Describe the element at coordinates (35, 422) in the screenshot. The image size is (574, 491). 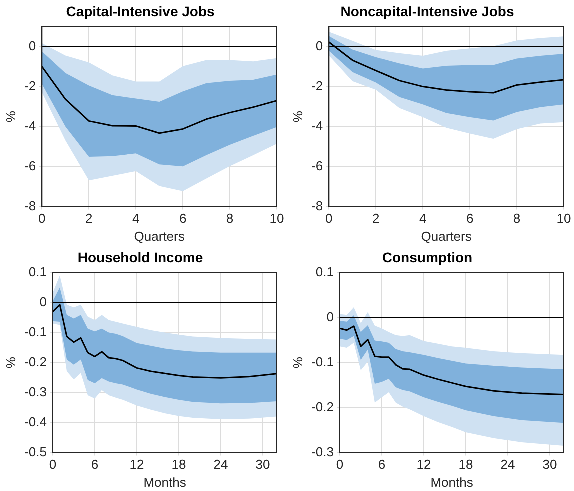
I see `y-tick-label: -0.4` at that location.